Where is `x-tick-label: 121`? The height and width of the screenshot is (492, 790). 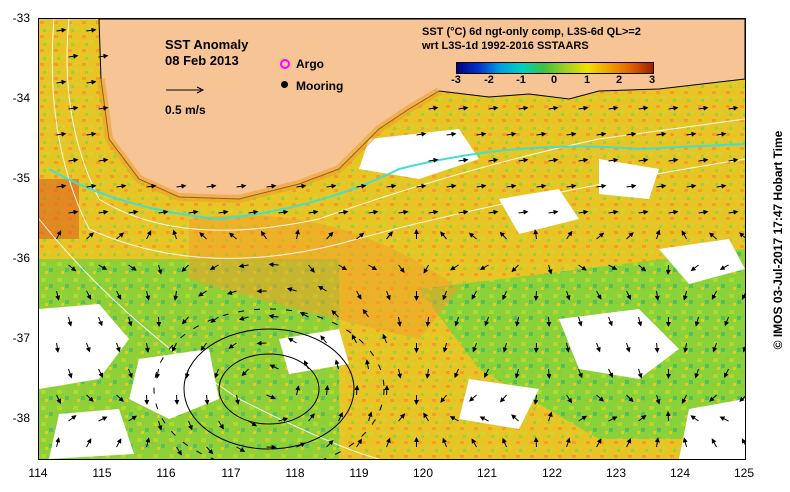
x-tick-label: 121 is located at coordinates (487, 473).